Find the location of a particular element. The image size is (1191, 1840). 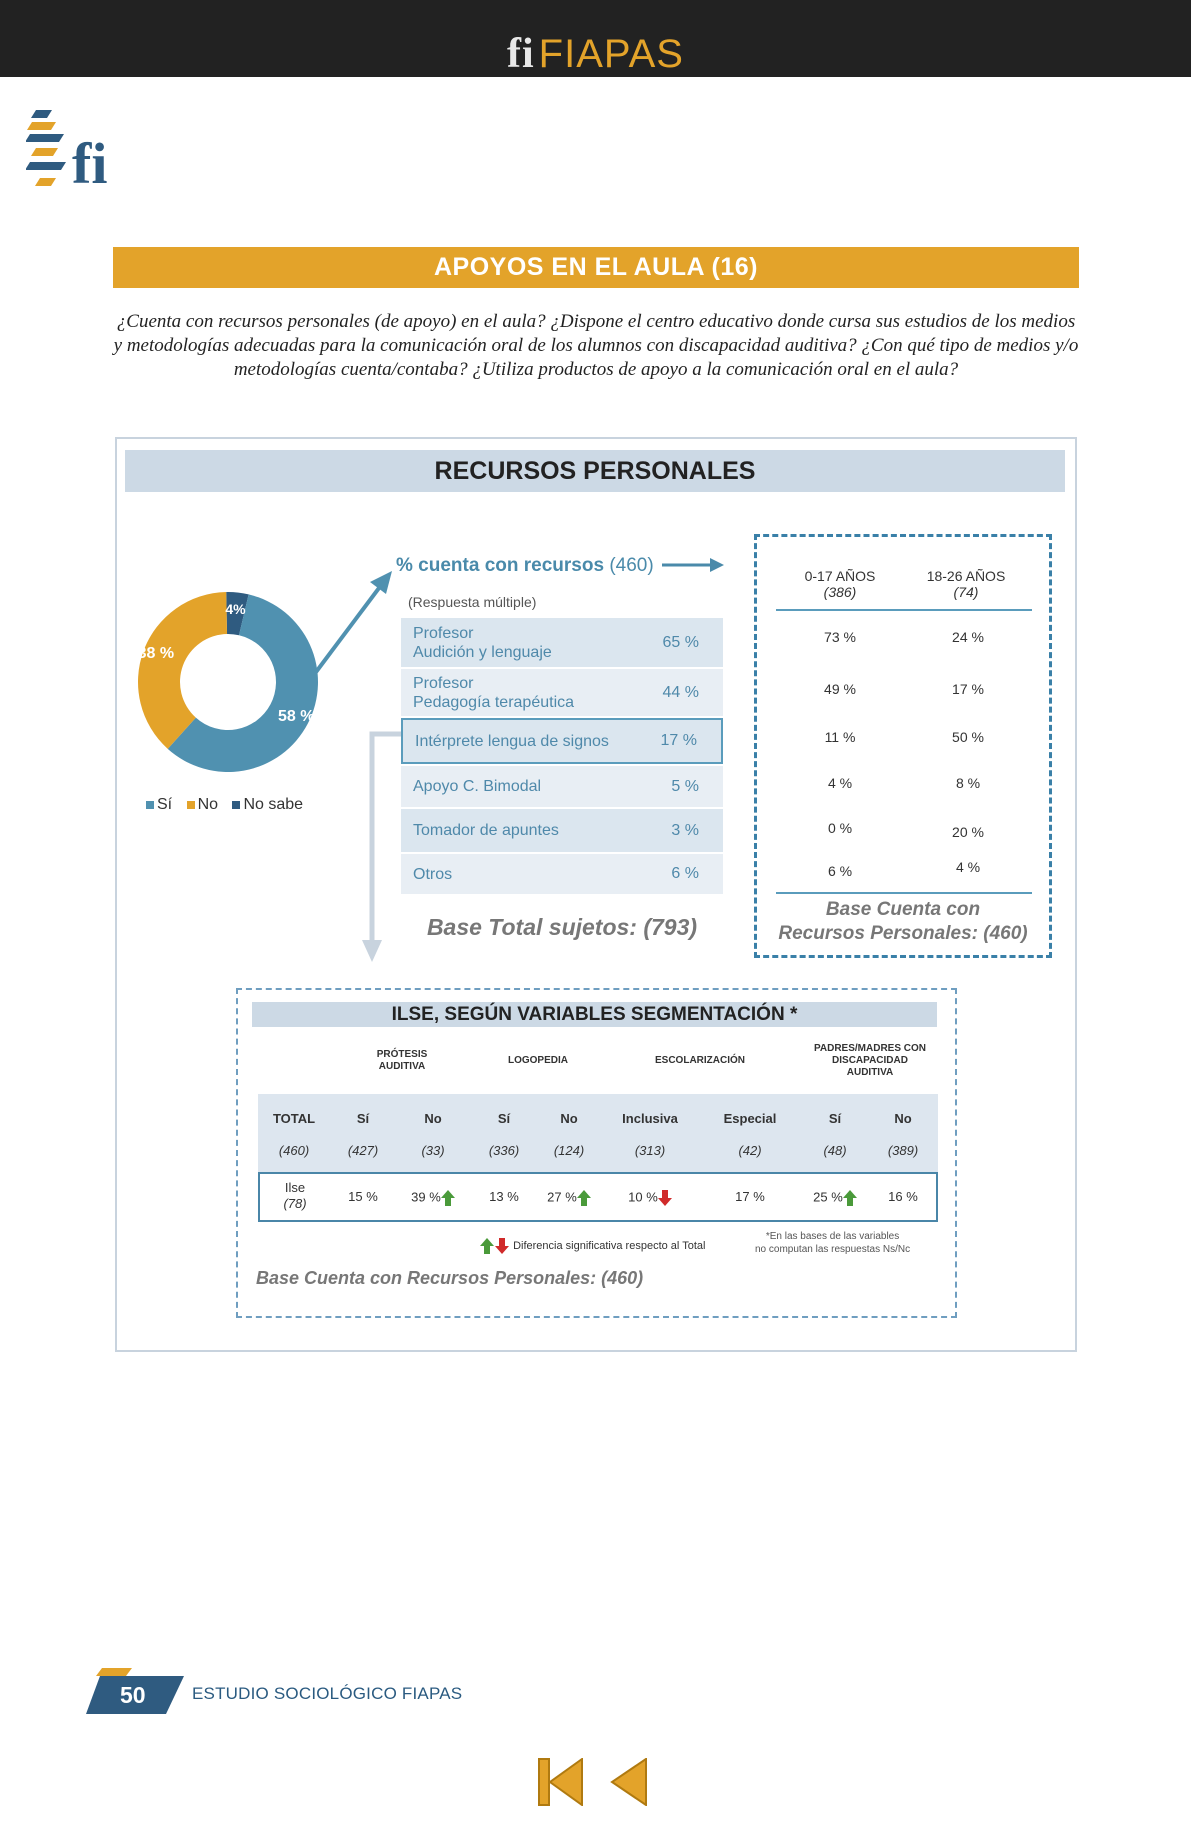

donut-legend: Sí No No sabe is located at coordinates (229, 805).